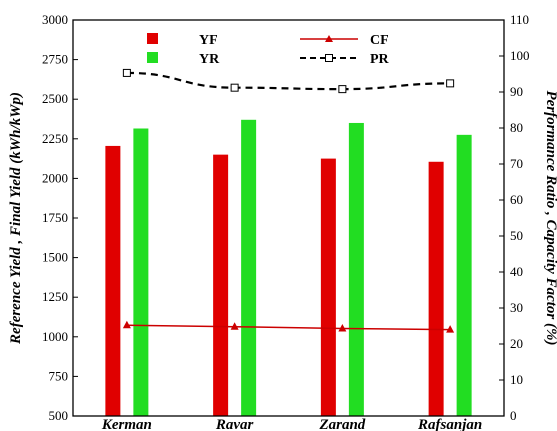  What do you see at coordinates (449, 424) in the screenshot?
I see `x-category-label-rafsanjan: Rafsanjan` at bounding box center [449, 424].